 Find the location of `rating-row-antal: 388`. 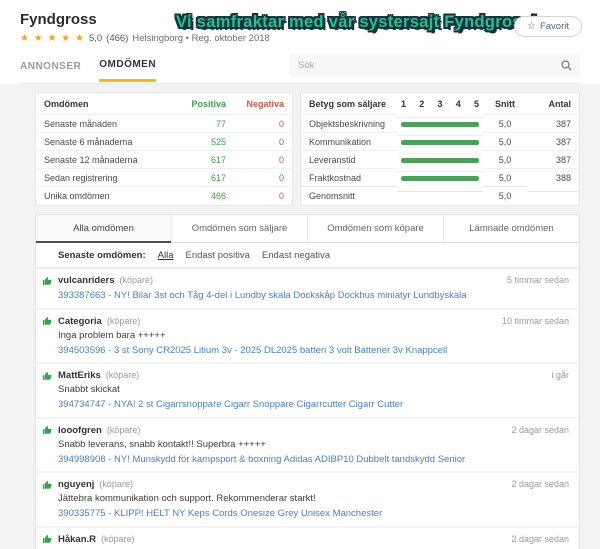

rating-row-antal: 388 is located at coordinates (553, 177).